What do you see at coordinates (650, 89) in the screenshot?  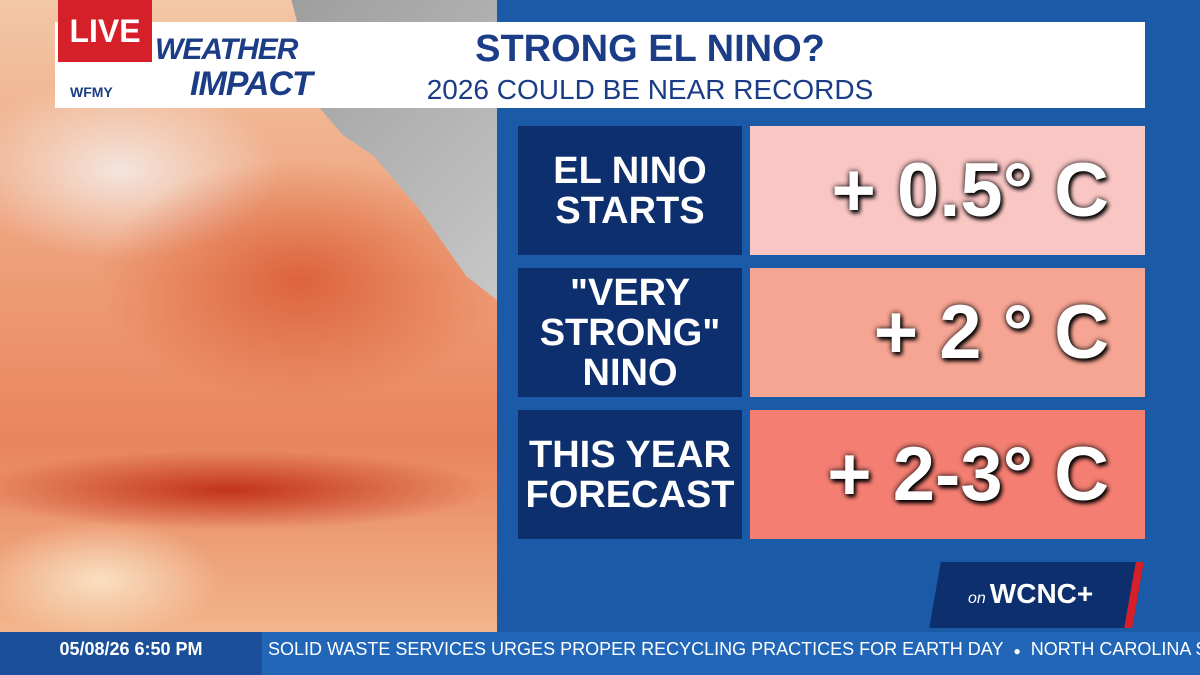 I see `subtitle: 2026 COULD BE NEAR RECORDS` at bounding box center [650, 89].